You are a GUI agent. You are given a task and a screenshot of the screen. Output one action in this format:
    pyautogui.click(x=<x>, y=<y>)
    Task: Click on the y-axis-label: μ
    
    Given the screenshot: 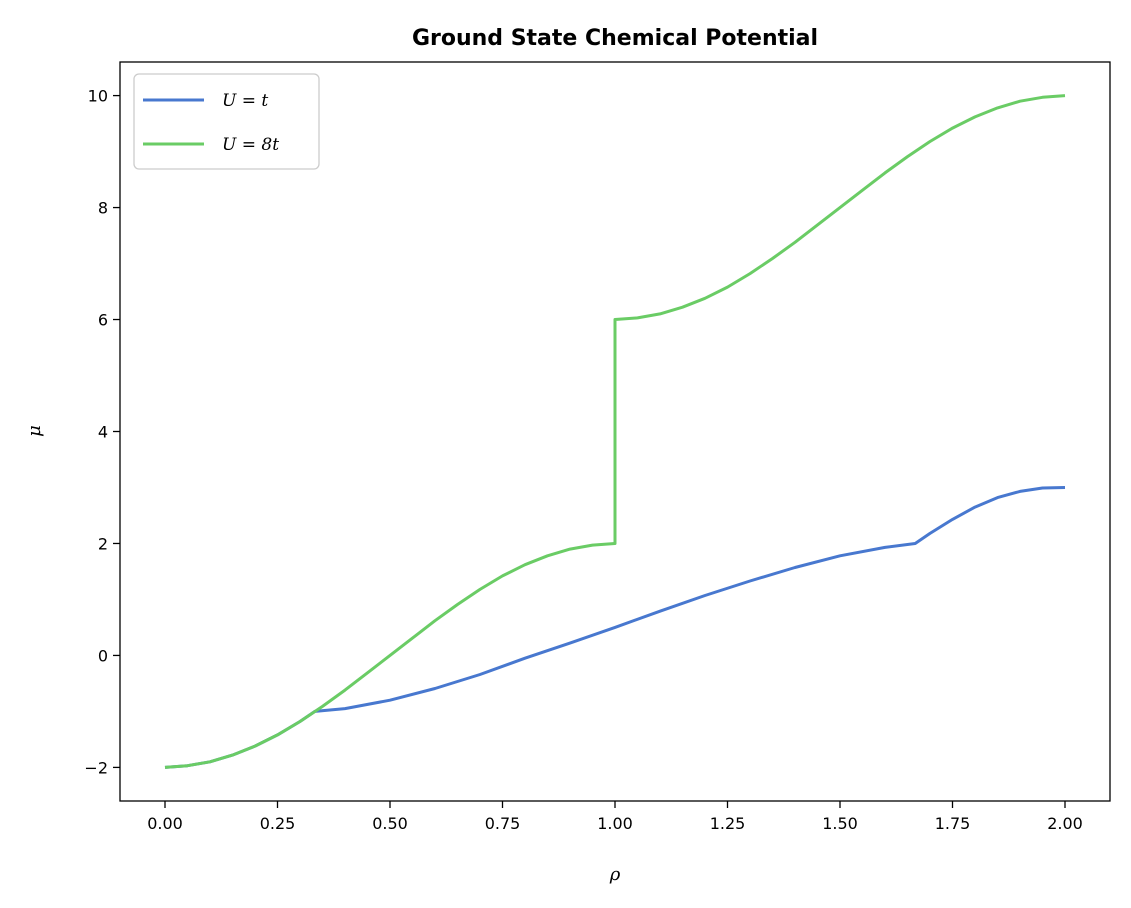 What is the action you would take?
    pyautogui.click(x=34, y=431)
    